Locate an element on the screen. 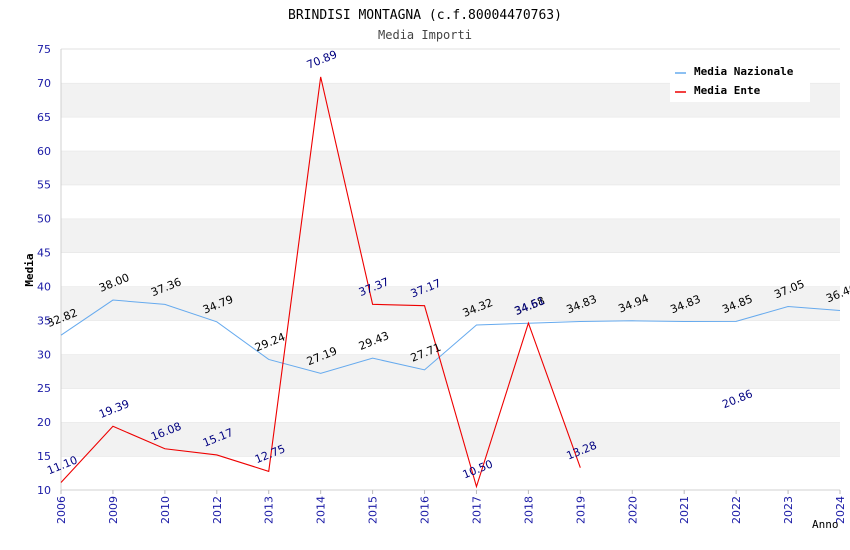 This screenshot has height=550, width=850. x-tick-label: 2018 is located at coordinates (528, 510).